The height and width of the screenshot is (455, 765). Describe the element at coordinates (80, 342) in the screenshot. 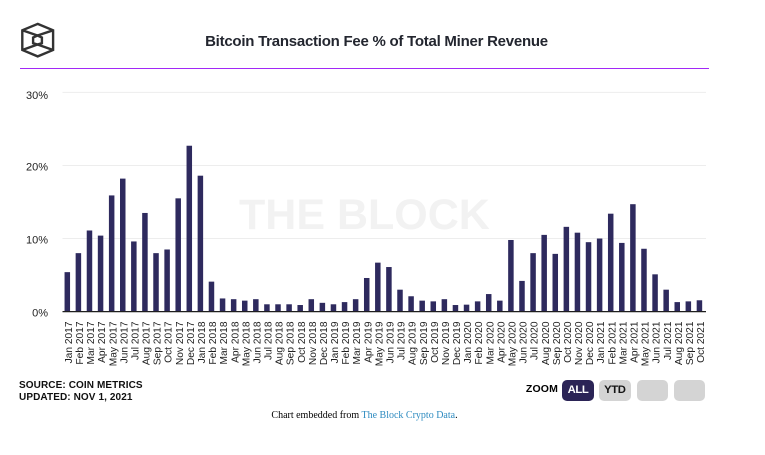

I see `svg-text: Feb 2017` at that location.